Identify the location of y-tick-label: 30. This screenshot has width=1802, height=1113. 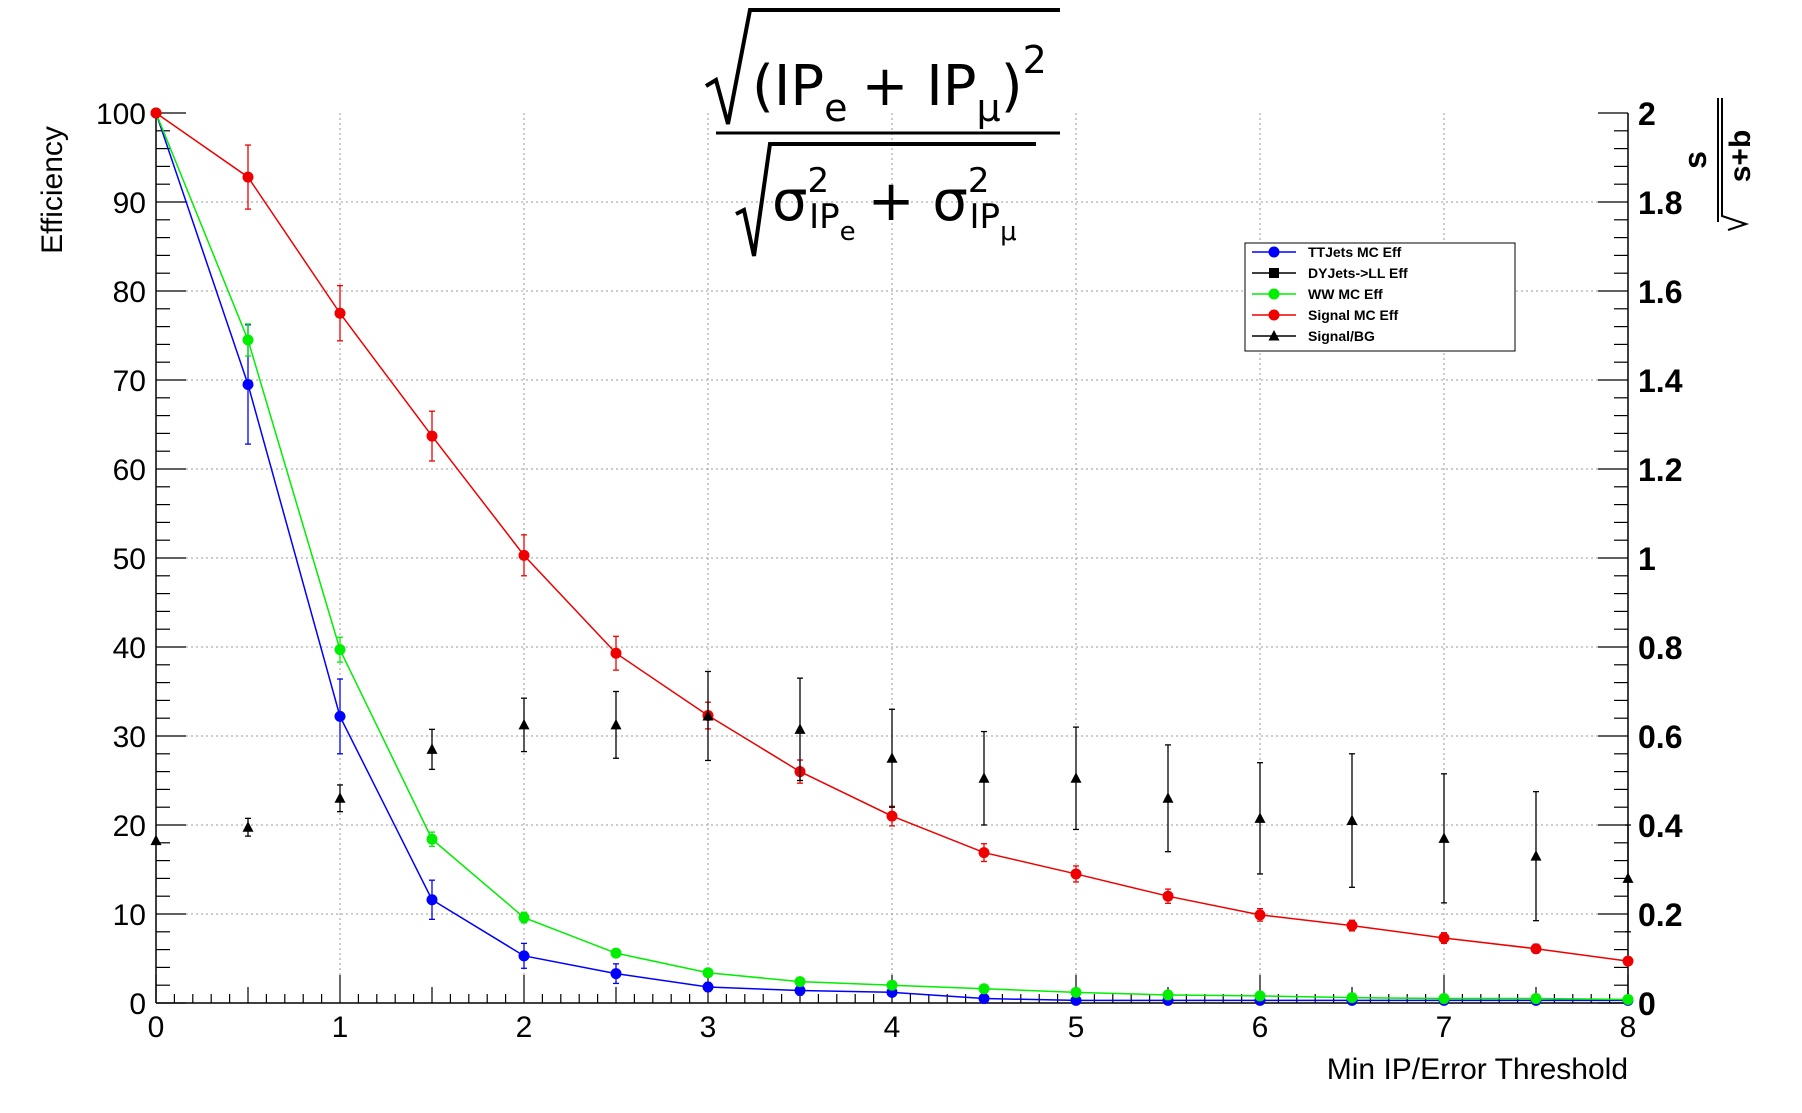
(129, 737).